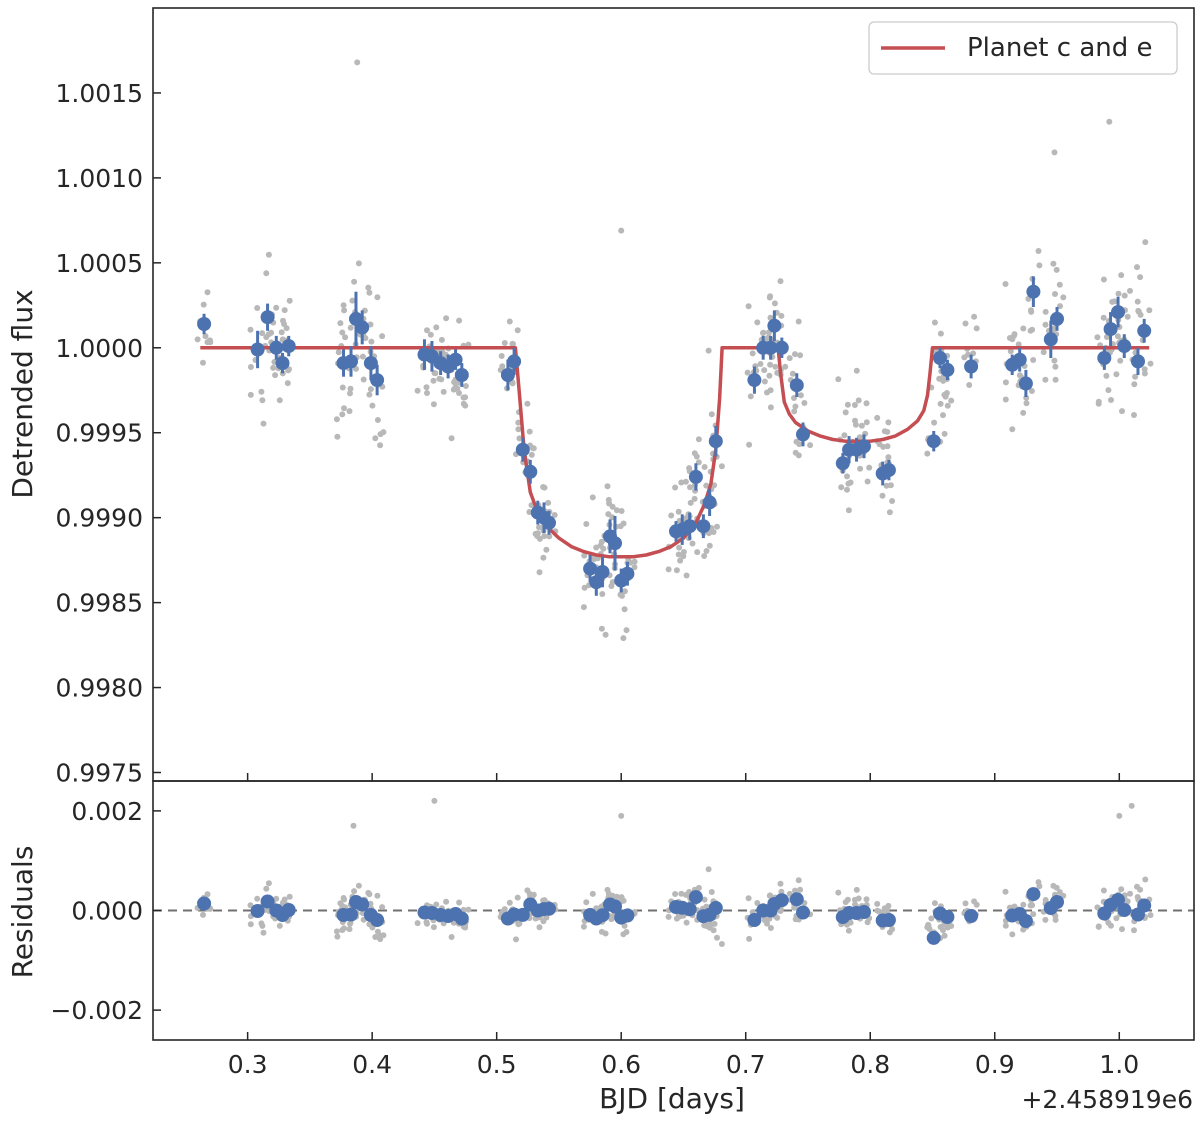 The width and height of the screenshot is (1200, 1127). What do you see at coordinates (99, 518) in the screenshot?
I see `flux-y-tick-label: 0.9990` at bounding box center [99, 518].